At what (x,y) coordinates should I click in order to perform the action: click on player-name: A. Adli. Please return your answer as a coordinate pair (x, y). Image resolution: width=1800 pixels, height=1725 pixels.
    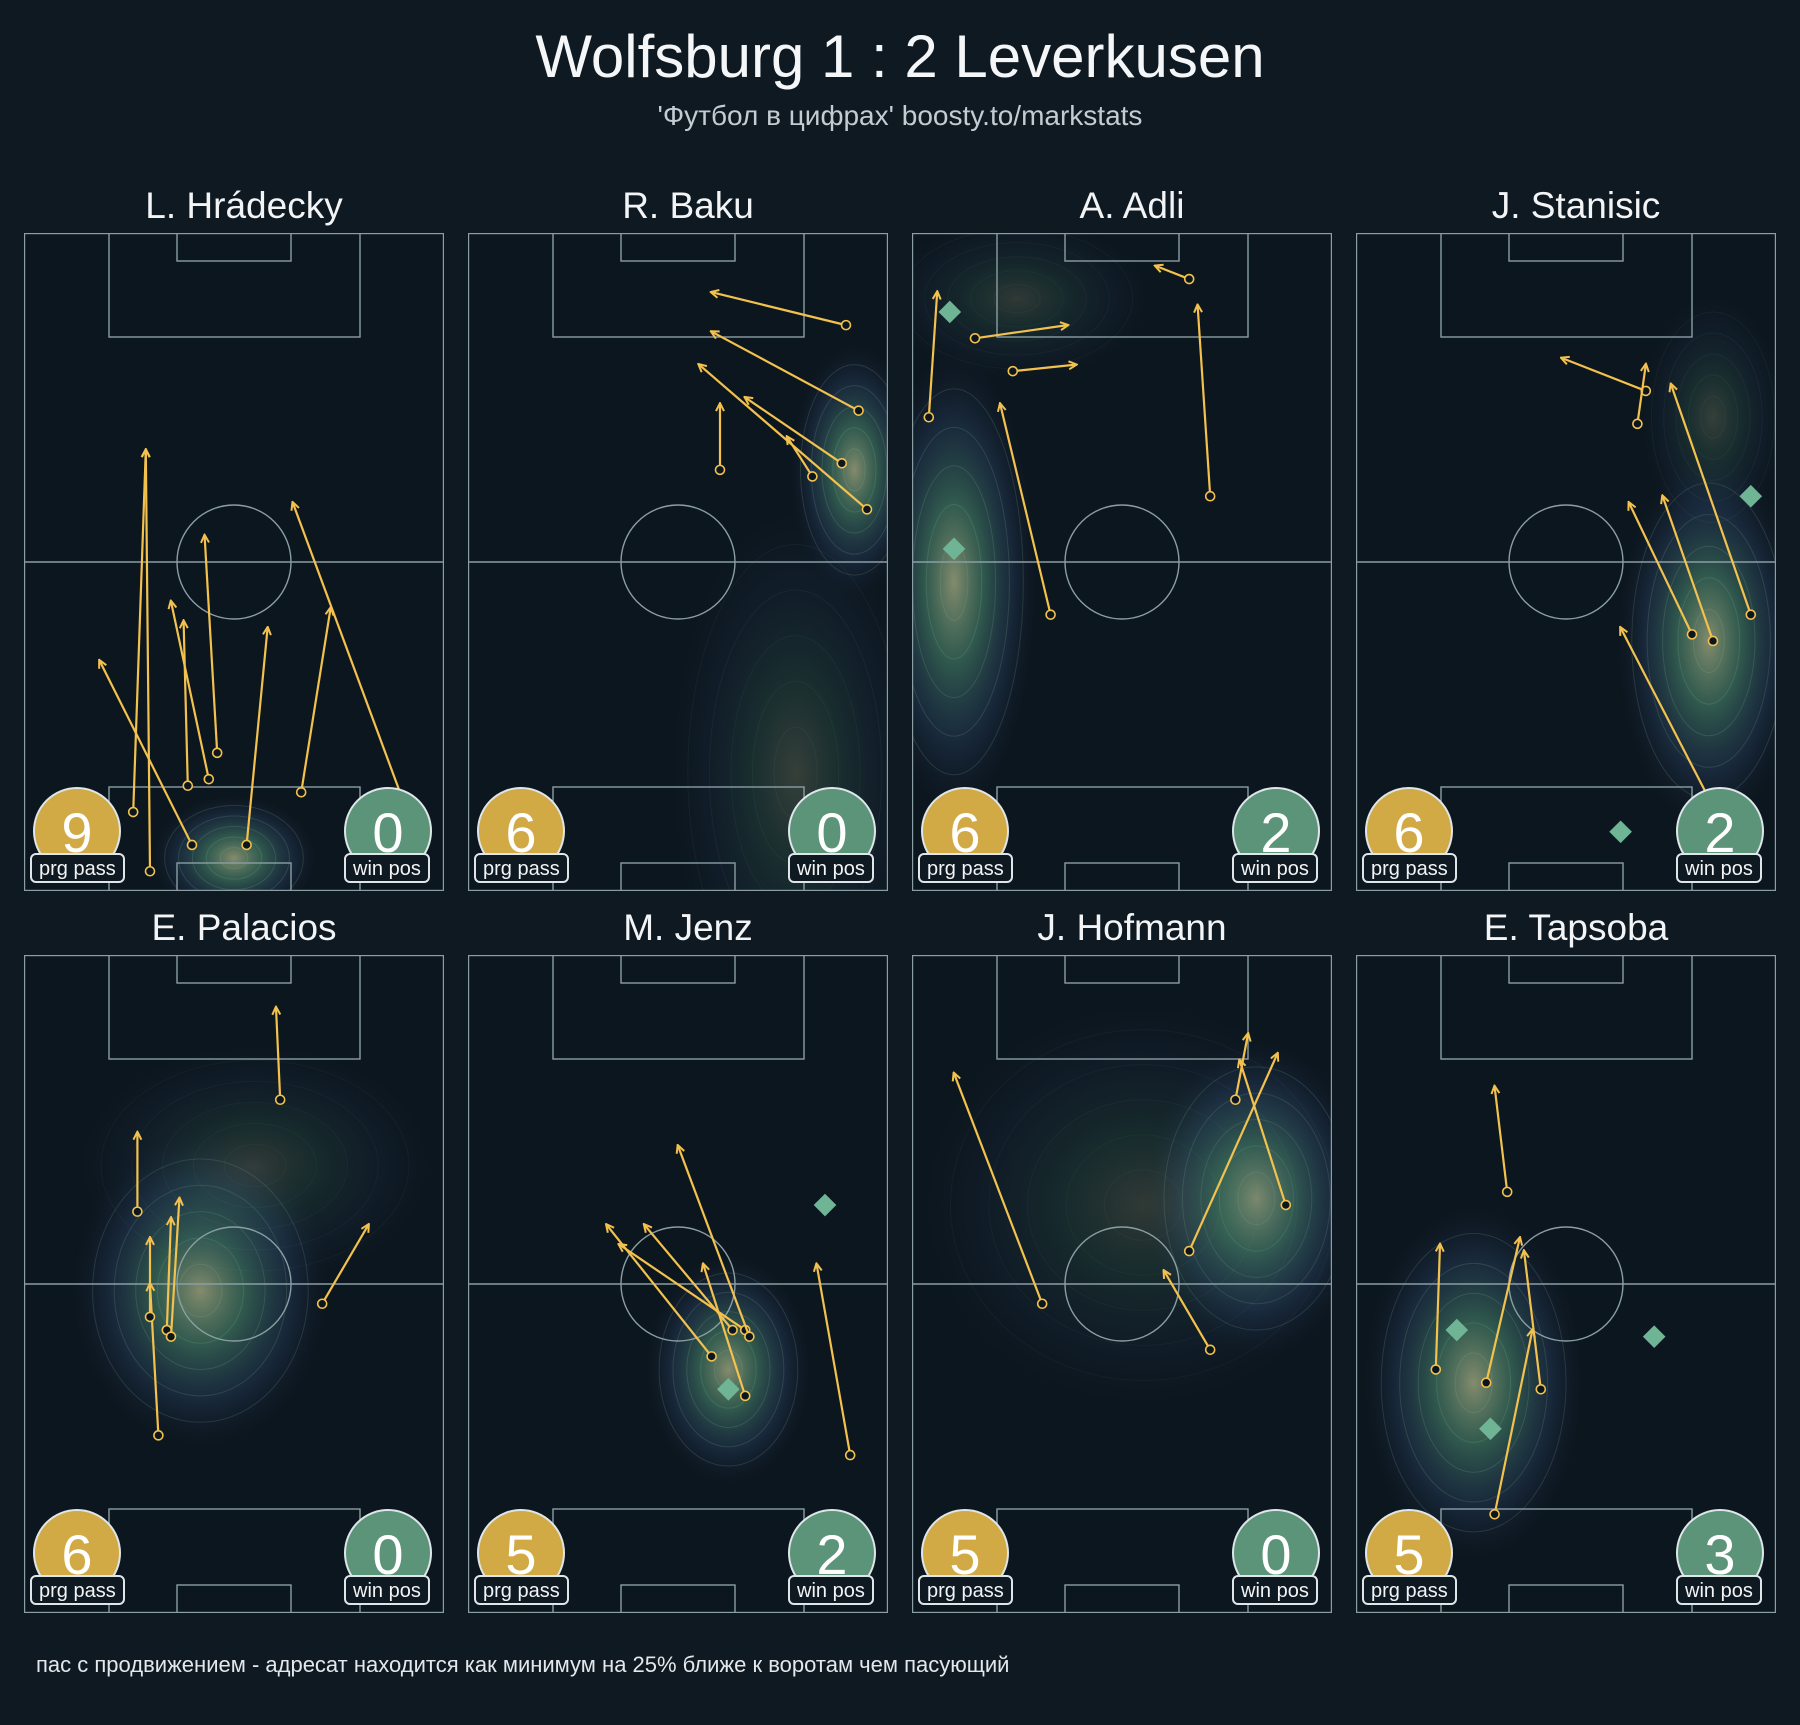
    Looking at the image, I should click on (1132, 205).